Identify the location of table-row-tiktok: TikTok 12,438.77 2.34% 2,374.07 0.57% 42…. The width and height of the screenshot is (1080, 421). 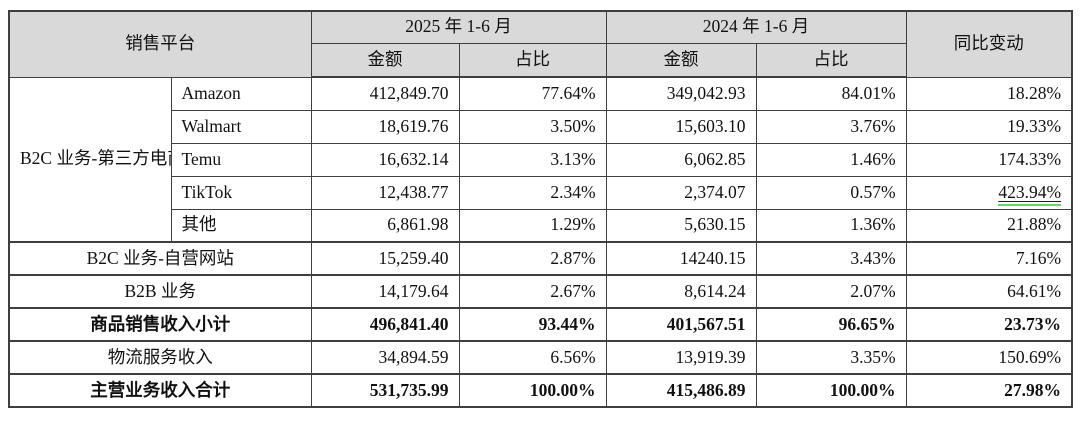
(541, 192).